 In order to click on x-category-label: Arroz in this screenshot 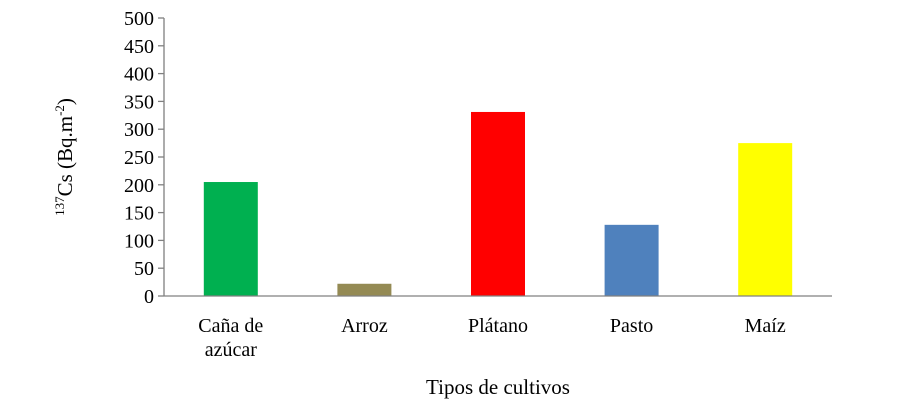, I will do `click(364, 326)`.